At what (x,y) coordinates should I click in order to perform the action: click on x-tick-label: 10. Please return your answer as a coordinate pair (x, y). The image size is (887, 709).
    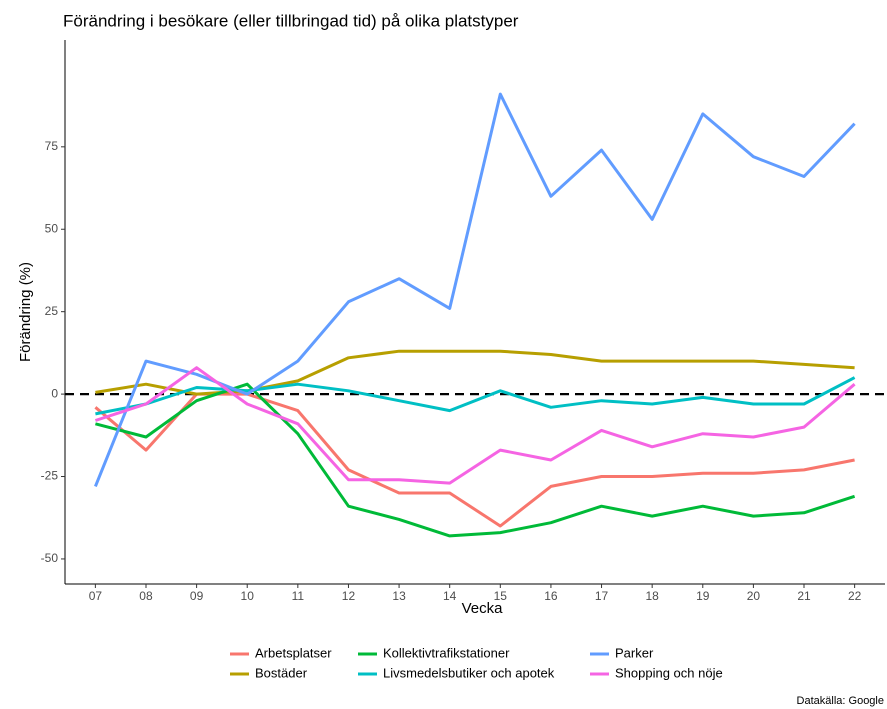
    Looking at the image, I should click on (248, 596).